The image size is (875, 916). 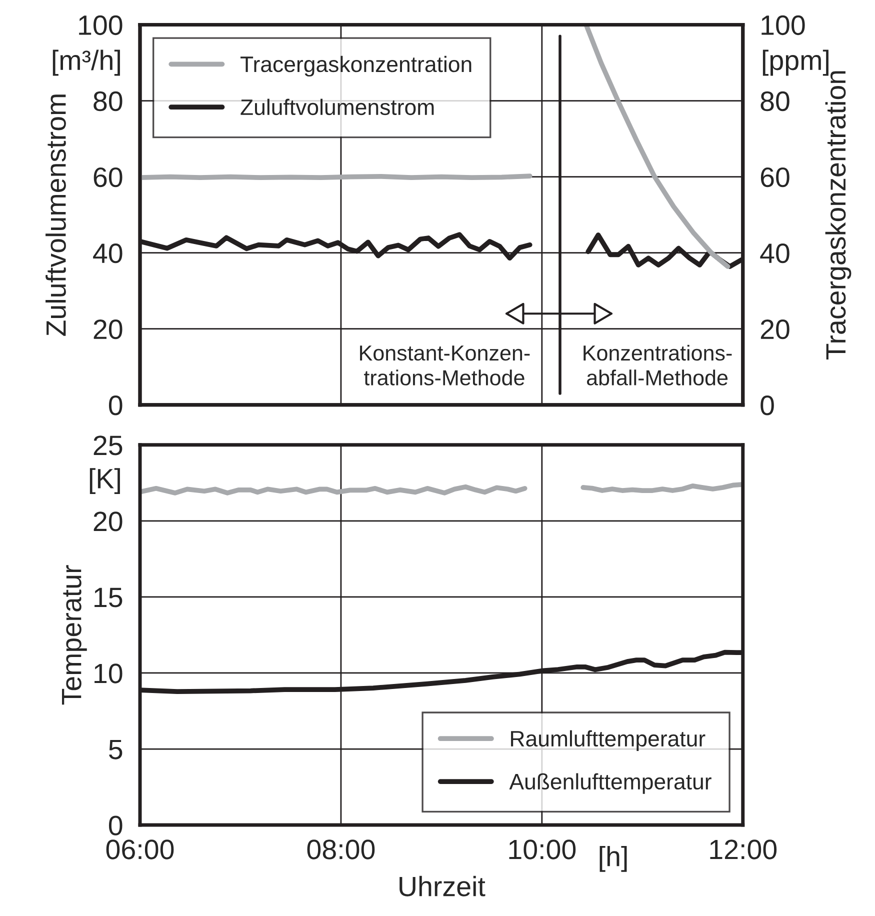 I want to click on x-tick-label: 10:00, so click(x=542, y=850).